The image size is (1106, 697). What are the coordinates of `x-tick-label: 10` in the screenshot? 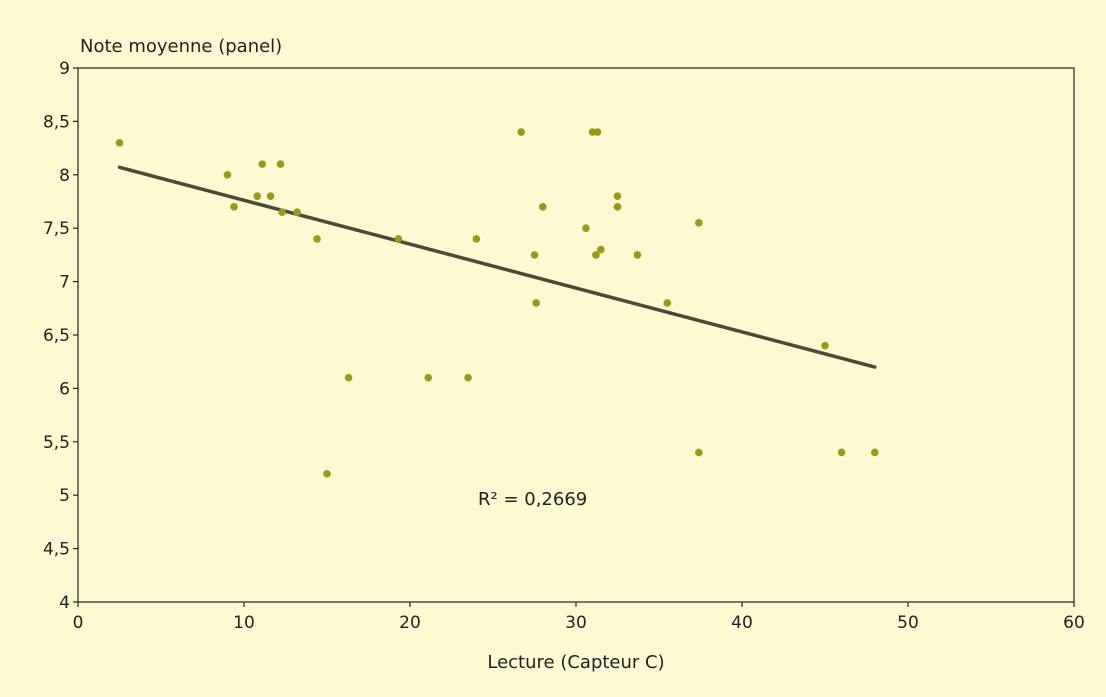 It's located at (244, 623).